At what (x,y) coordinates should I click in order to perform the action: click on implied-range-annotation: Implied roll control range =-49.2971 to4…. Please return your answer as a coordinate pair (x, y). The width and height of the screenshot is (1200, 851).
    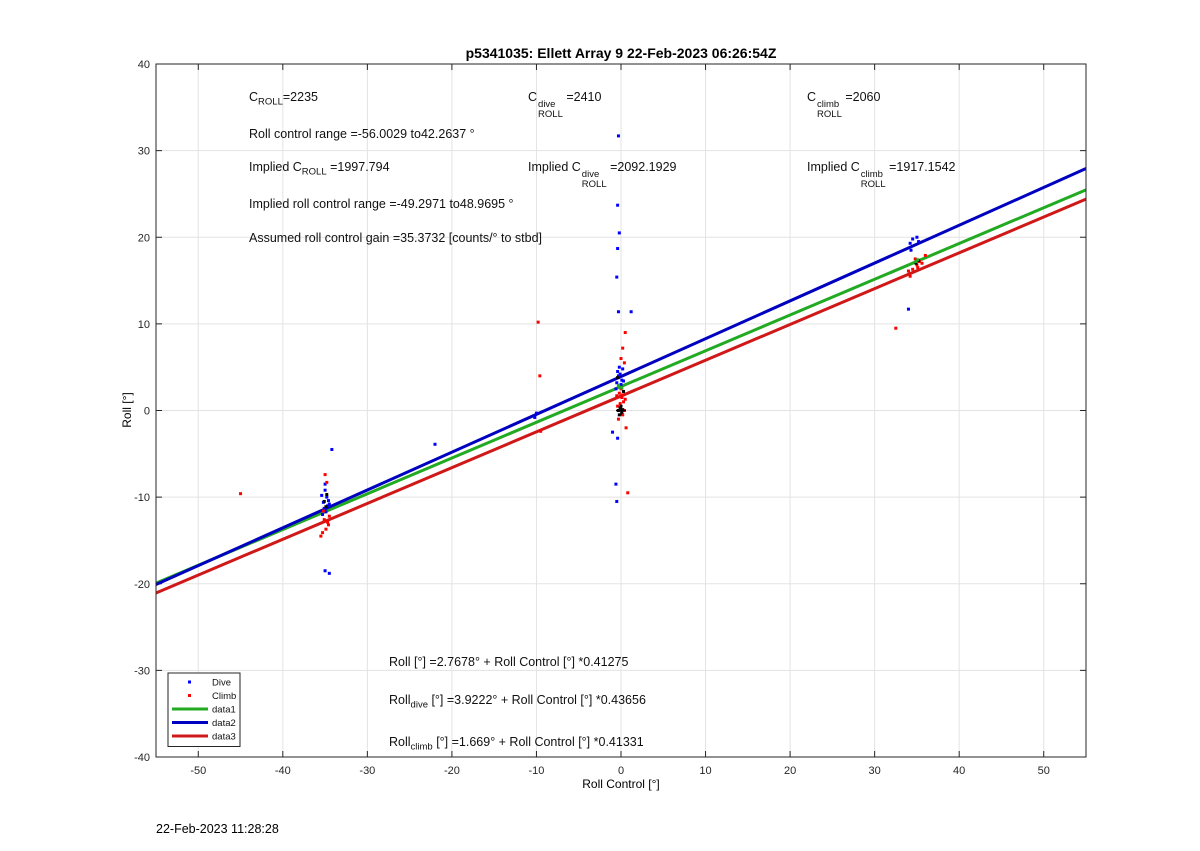
    Looking at the image, I should click on (381, 204).